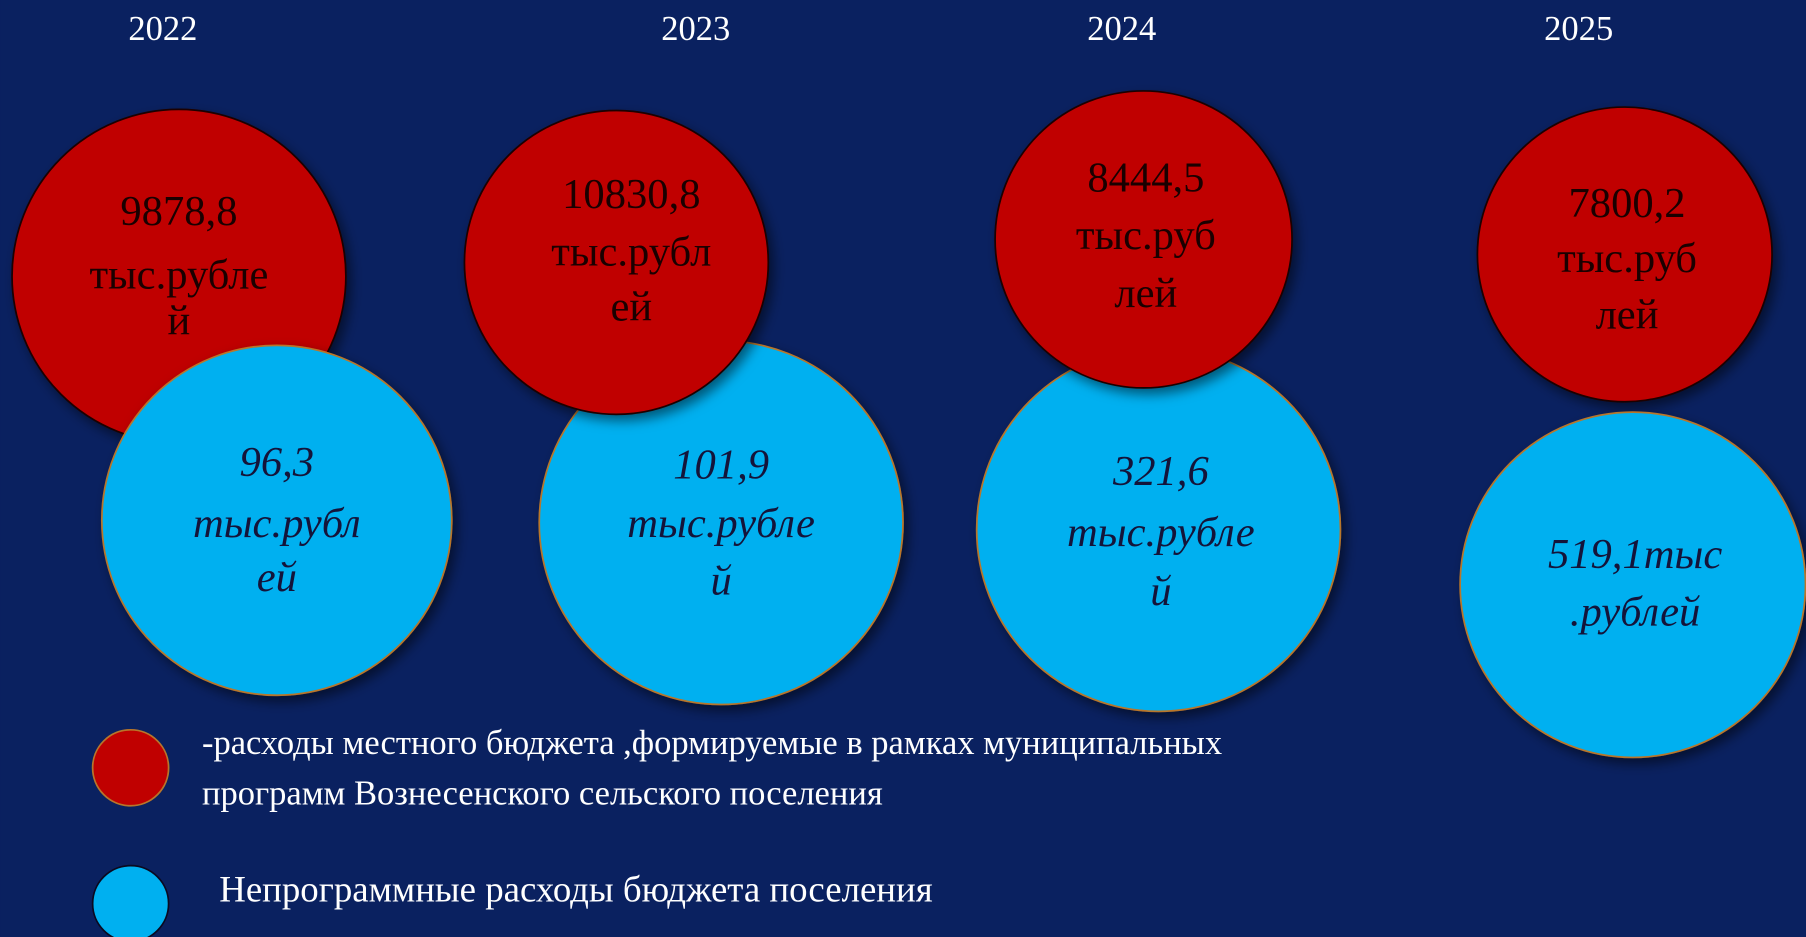  What do you see at coordinates (575, 889) in the screenshot?
I see `legend-nonprogram-text: Непрограммные расходы бюджета поселения` at bounding box center [575, 889].